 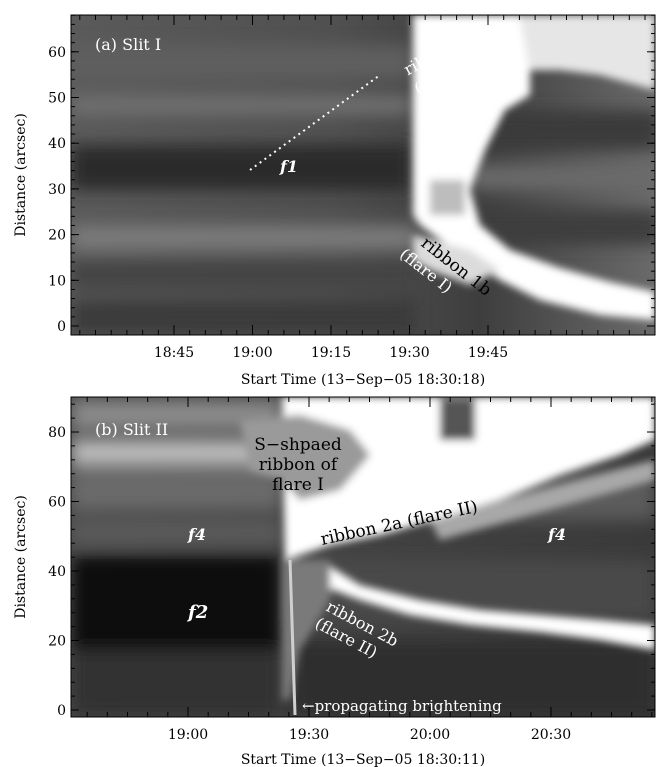 What do you see at coordinates (174, 353) in the screenshot?
I see `x-tick-label: 18:45` at bounding box center [174, 353].